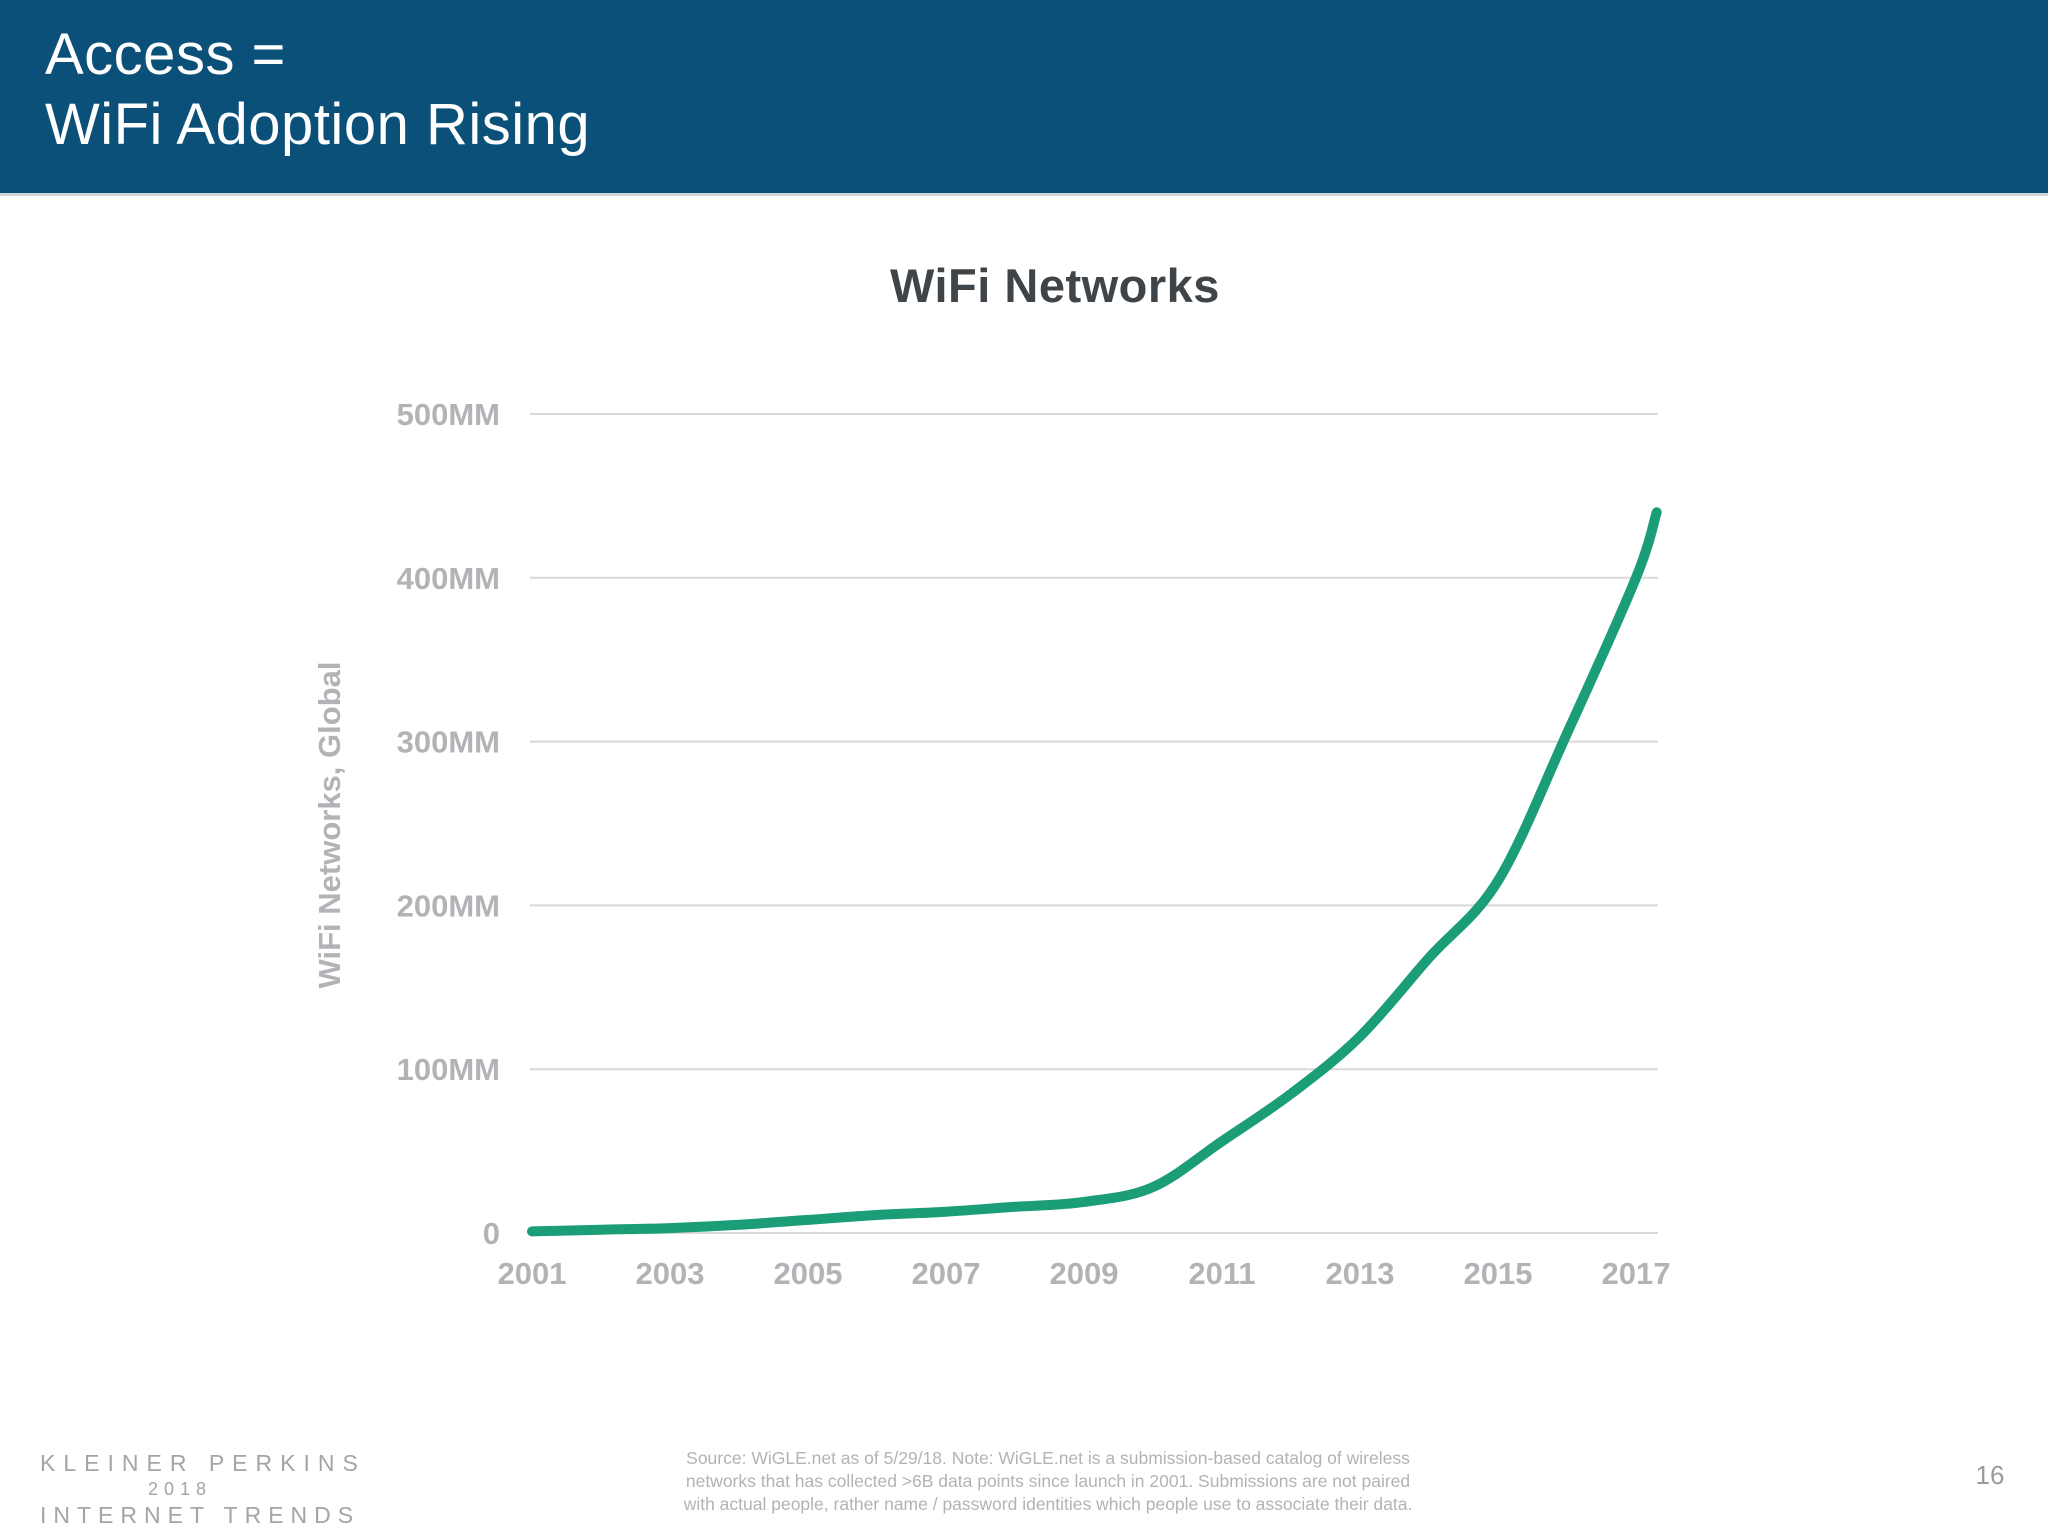  Describe the element at coordinates (1636, 1273) in the screenshot. I see `x-tick-label: 2017` at that location.